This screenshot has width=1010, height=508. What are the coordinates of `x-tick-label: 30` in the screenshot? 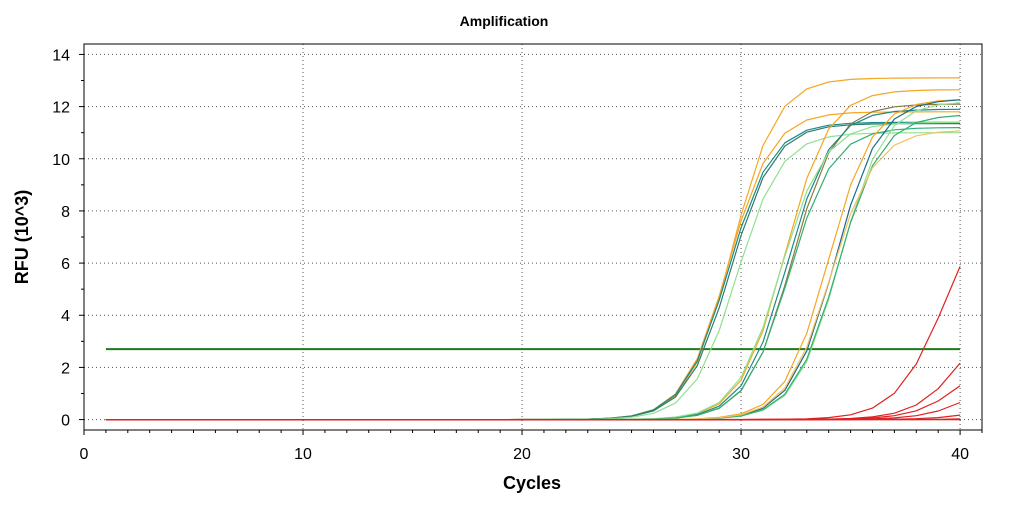 It's located at (741, 454).